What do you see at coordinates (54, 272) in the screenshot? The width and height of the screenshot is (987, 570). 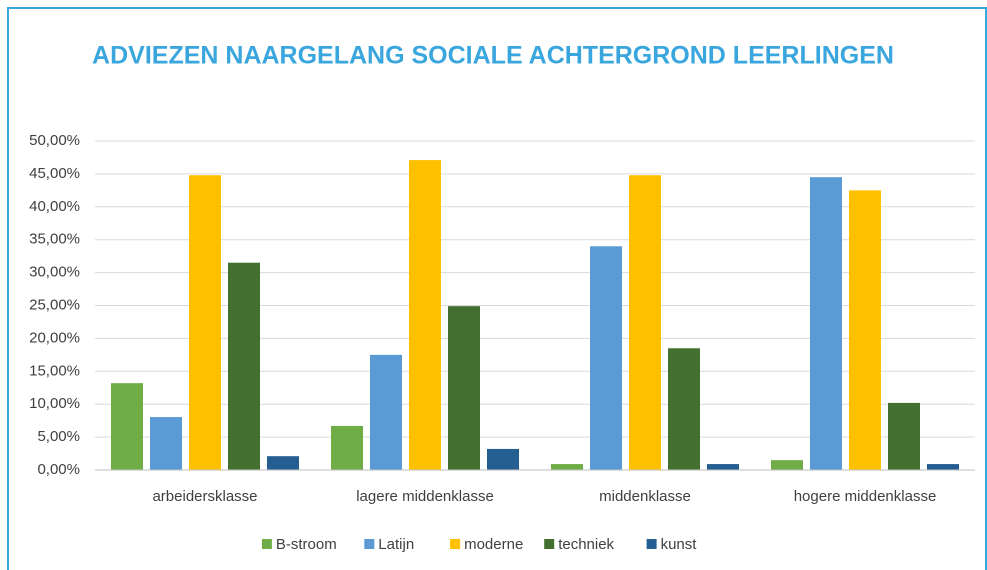 I see `y-tick-label: 30,00%` at bounding box center [54, 272].